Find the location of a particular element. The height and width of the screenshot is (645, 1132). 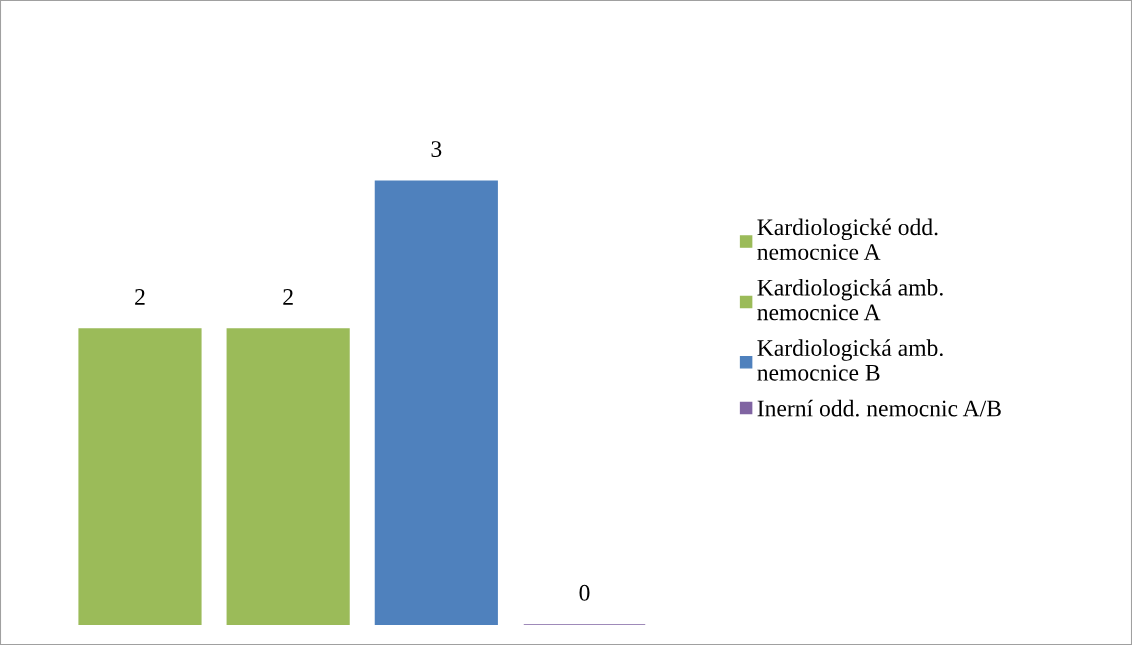

legend-label: Kardiologická amb. nemocnice A is located at coordinates (850, 299).